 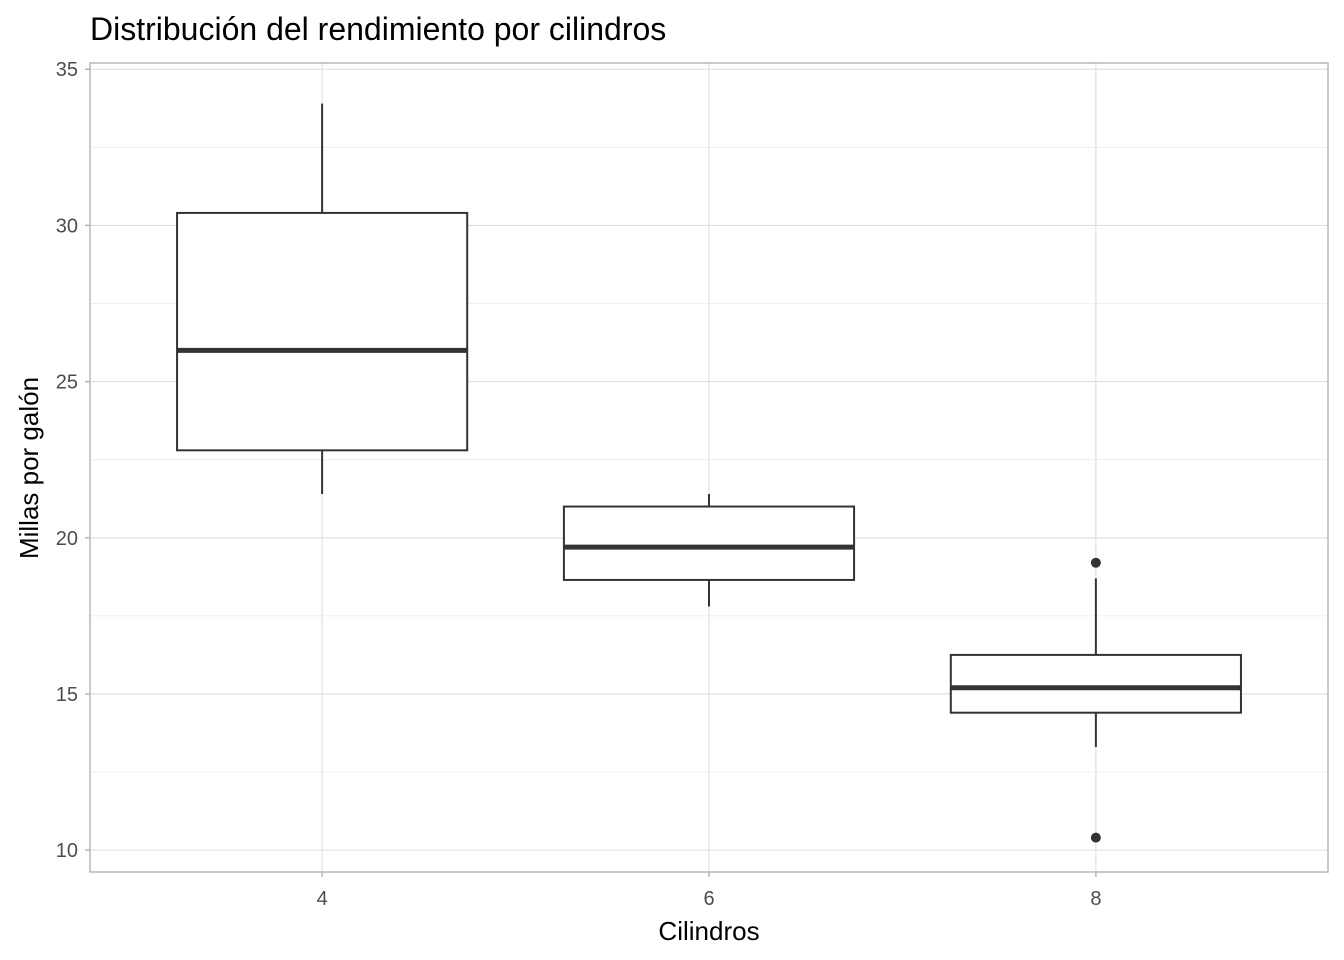 What do you see at coordinates (1095, 899) in the screenshot?
I see `x-tick-label: 8` at bounding box center [1095, 899].